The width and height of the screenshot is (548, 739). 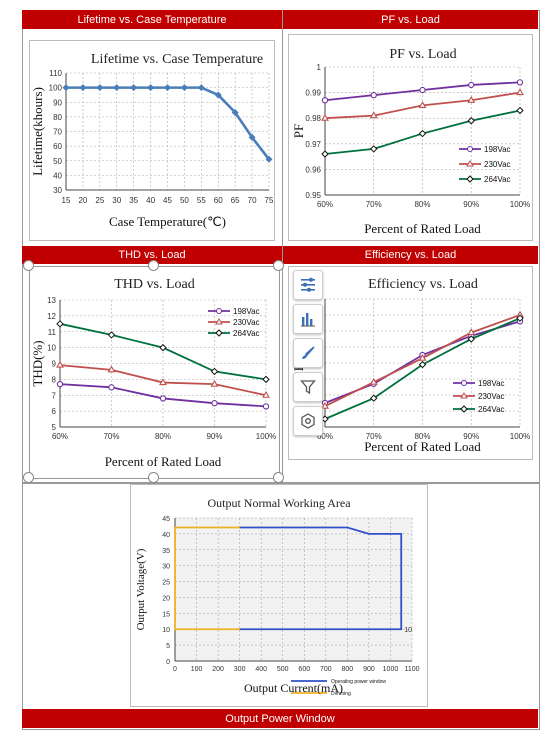 I want to click on brush-icon, so click(x=308, y=352).